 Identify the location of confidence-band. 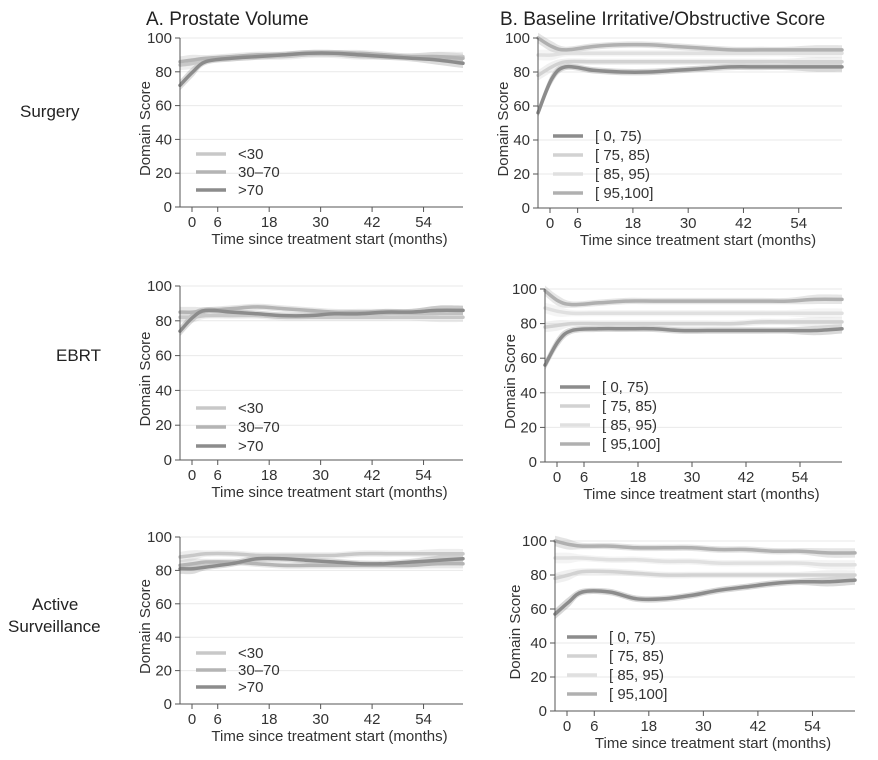
(321, 70).